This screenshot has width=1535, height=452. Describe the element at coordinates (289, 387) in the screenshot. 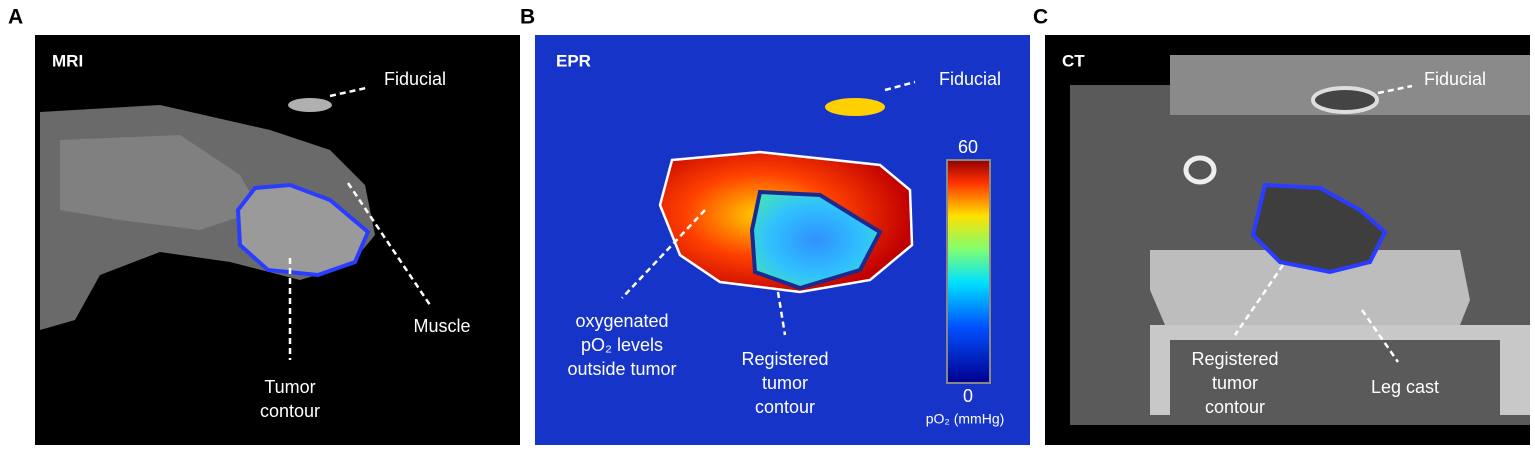

I see `annotation: Tumor` at that location.